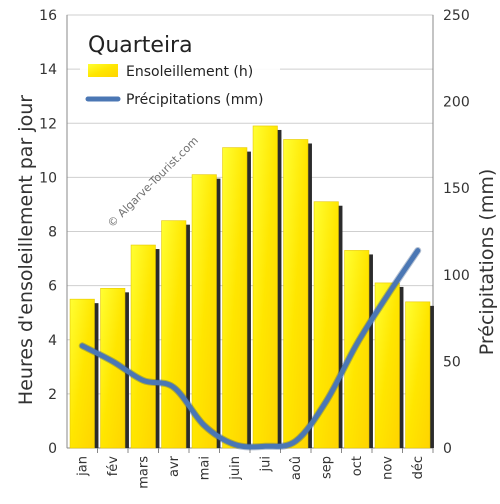 This screenshot has height=504, width=500. Describe the element at coordinates (447, 449) in the screenshot. I see `y-right-tick-label: 0` at that location.